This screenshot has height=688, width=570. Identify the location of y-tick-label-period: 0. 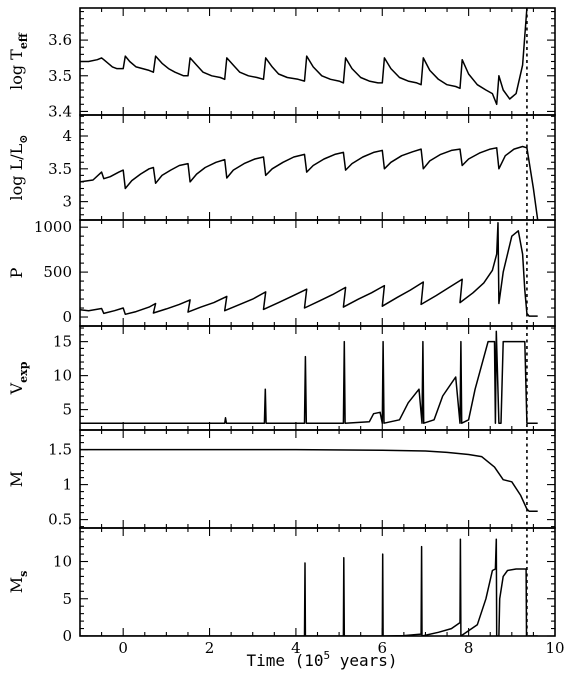
(67, 317).